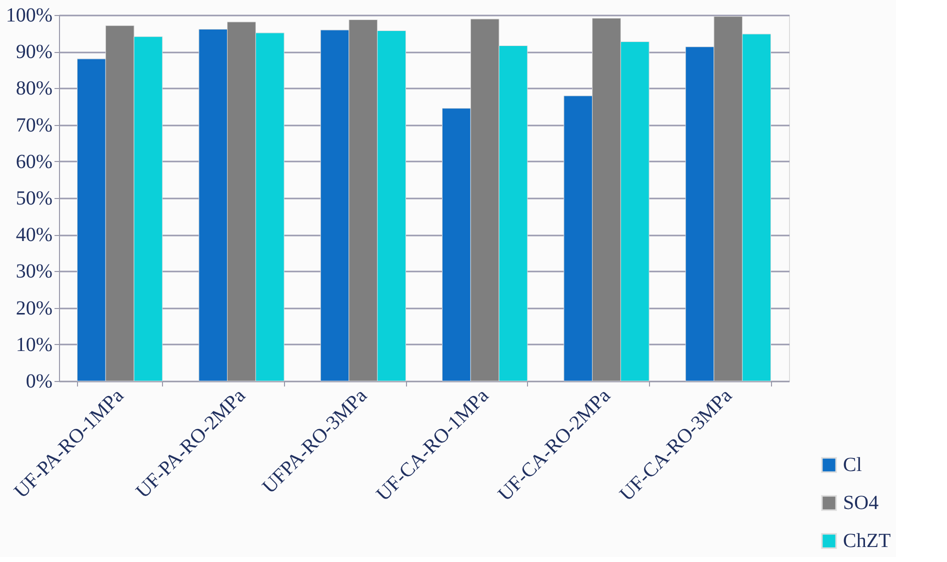  Describe the element at coordinates (34, 235) in the screenshot. I see `y-tick-label: 40%` at that location.